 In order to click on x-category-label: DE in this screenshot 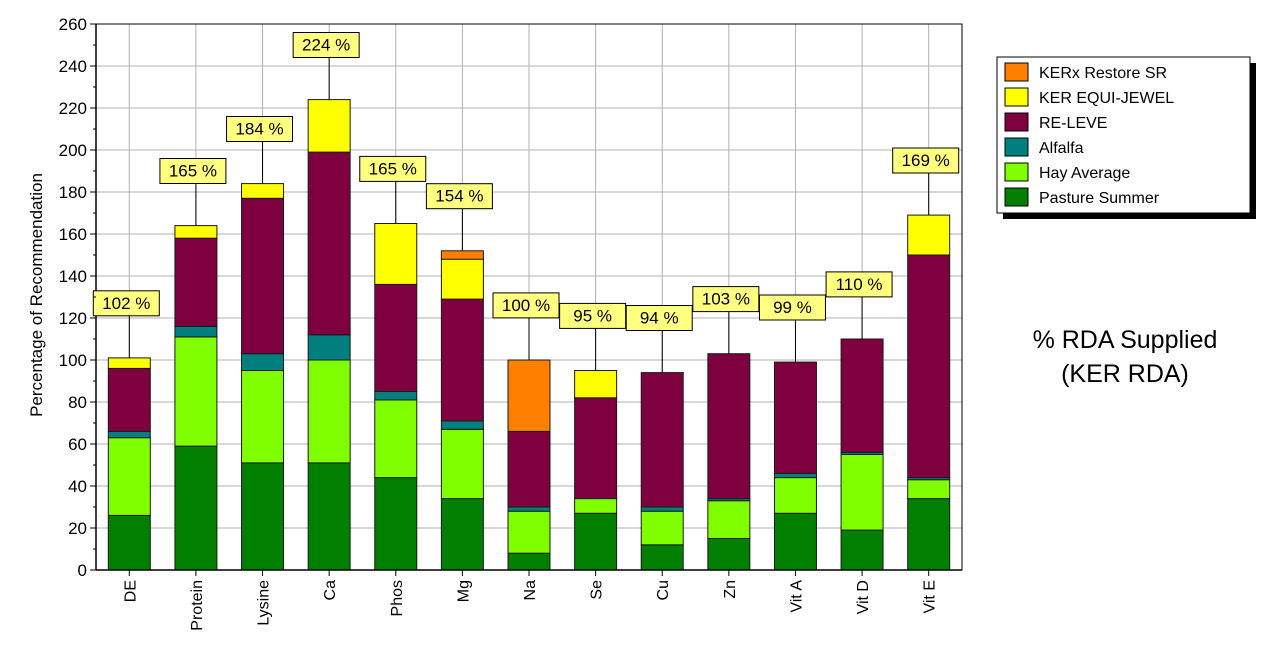, I will do `click(130, 591)`.